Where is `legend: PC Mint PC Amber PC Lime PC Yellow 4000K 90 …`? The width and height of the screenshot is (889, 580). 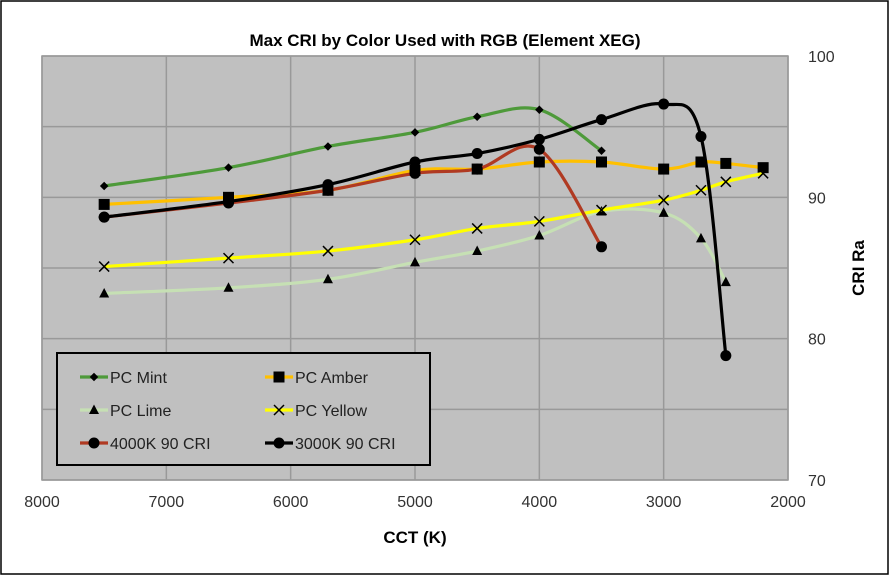
legend: PC Mint PC Amber PC Lime PC Yellow 4000K 90 … is located at coordinates (243, 409).